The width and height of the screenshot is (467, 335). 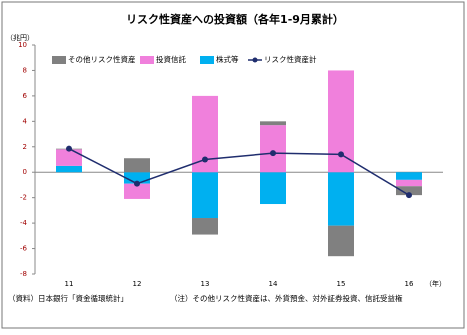 I want to click on y-axis-label: （兆円）, so click(x=20, y=37).